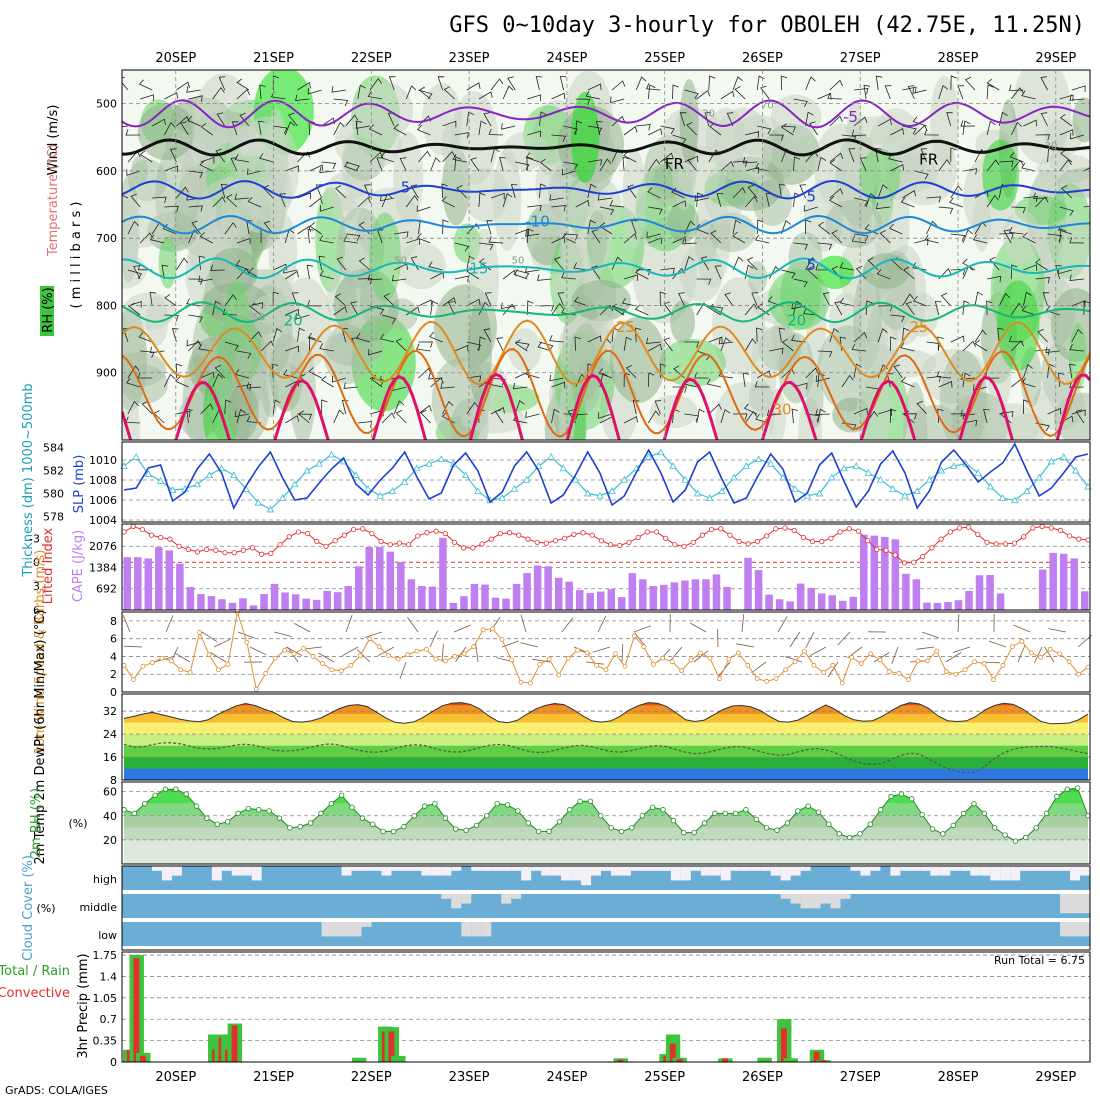 The width and height of the screenshot is (1100, 1100). Describe the element at coordinates (106, 104) in the screenshot. I see `pressure-tick-label: 500` at that location.